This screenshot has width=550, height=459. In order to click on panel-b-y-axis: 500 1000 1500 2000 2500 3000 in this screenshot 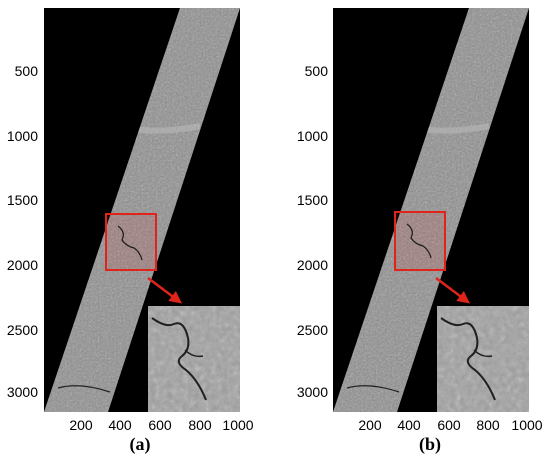, I will do `click(312, 231)`.